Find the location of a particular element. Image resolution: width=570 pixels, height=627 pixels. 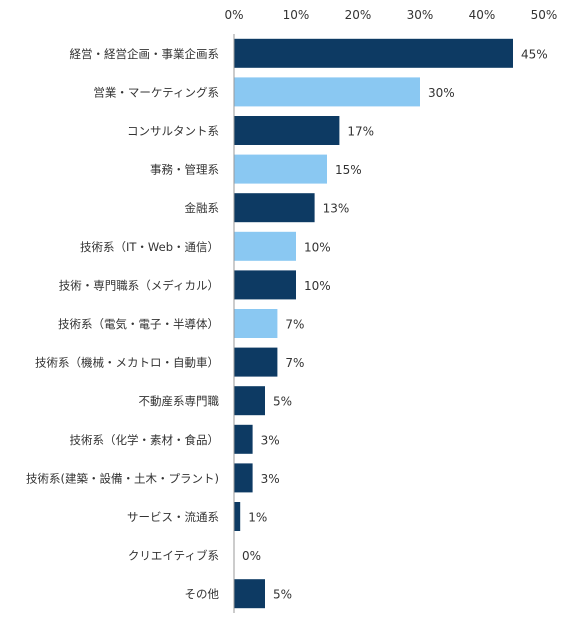

x-tick-label: 0% is located at coordinates (233, 15).